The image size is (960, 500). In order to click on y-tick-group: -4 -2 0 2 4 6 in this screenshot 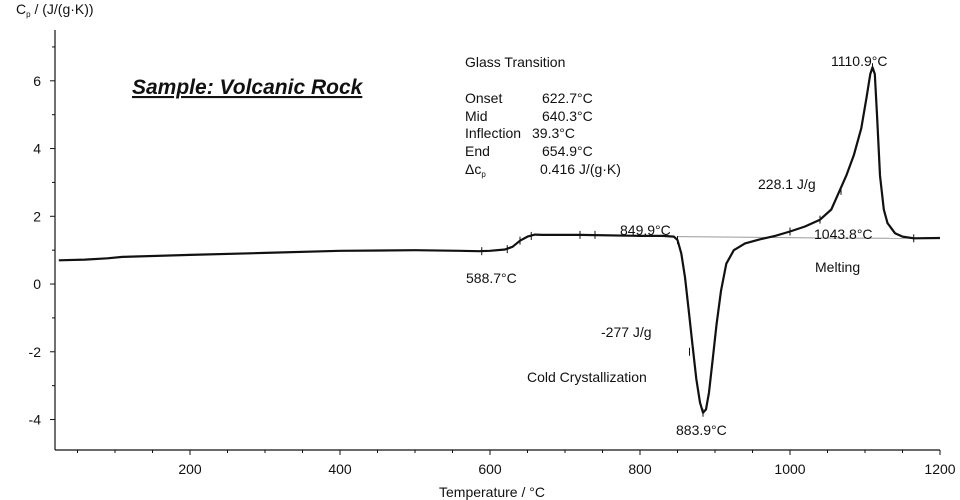, I will do `click(42, 237)`.